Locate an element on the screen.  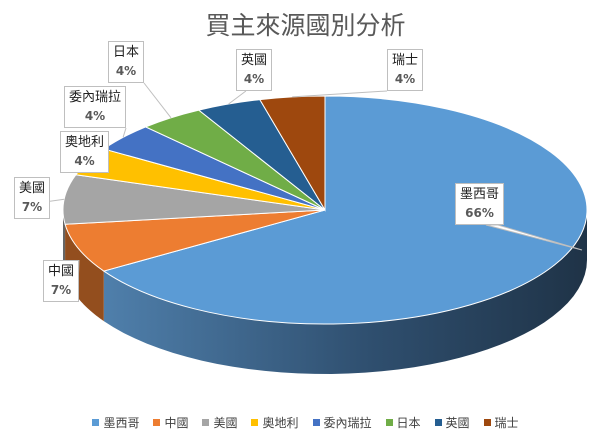
legend-item-委內瑞拉: 委內瑞拉 is located at coordinates (342, 422).